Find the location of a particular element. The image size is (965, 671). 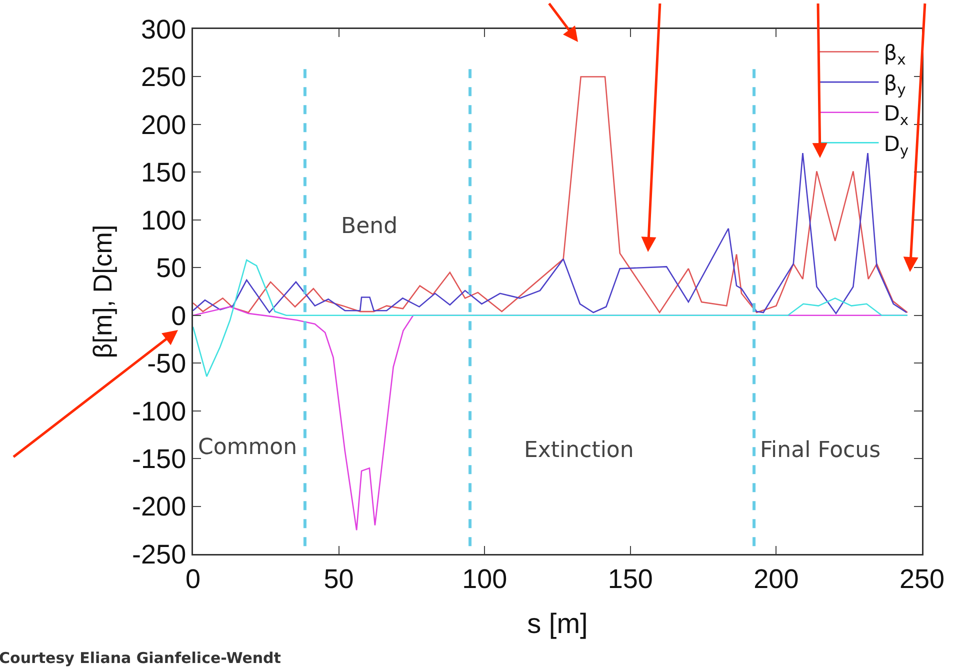

y-tick-label: -250 is located at coordinates (159, 554).